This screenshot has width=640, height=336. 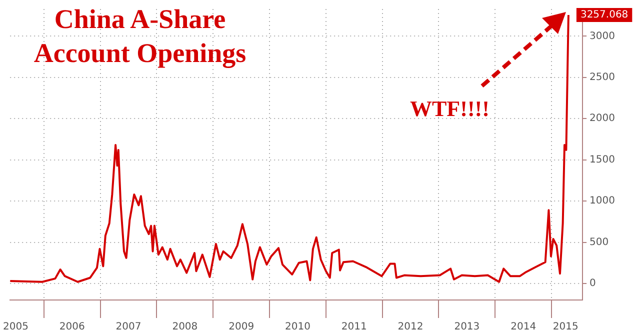 What do you see at coordinates (241, 327) in the screenshot?
I see `x-tick-label: 2009` at bounding box center [241, 327].